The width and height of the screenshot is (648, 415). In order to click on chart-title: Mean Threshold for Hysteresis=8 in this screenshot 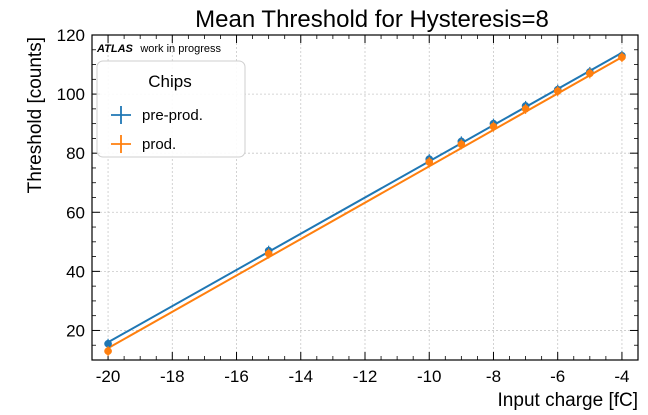, I will do `click(372, 19)`.